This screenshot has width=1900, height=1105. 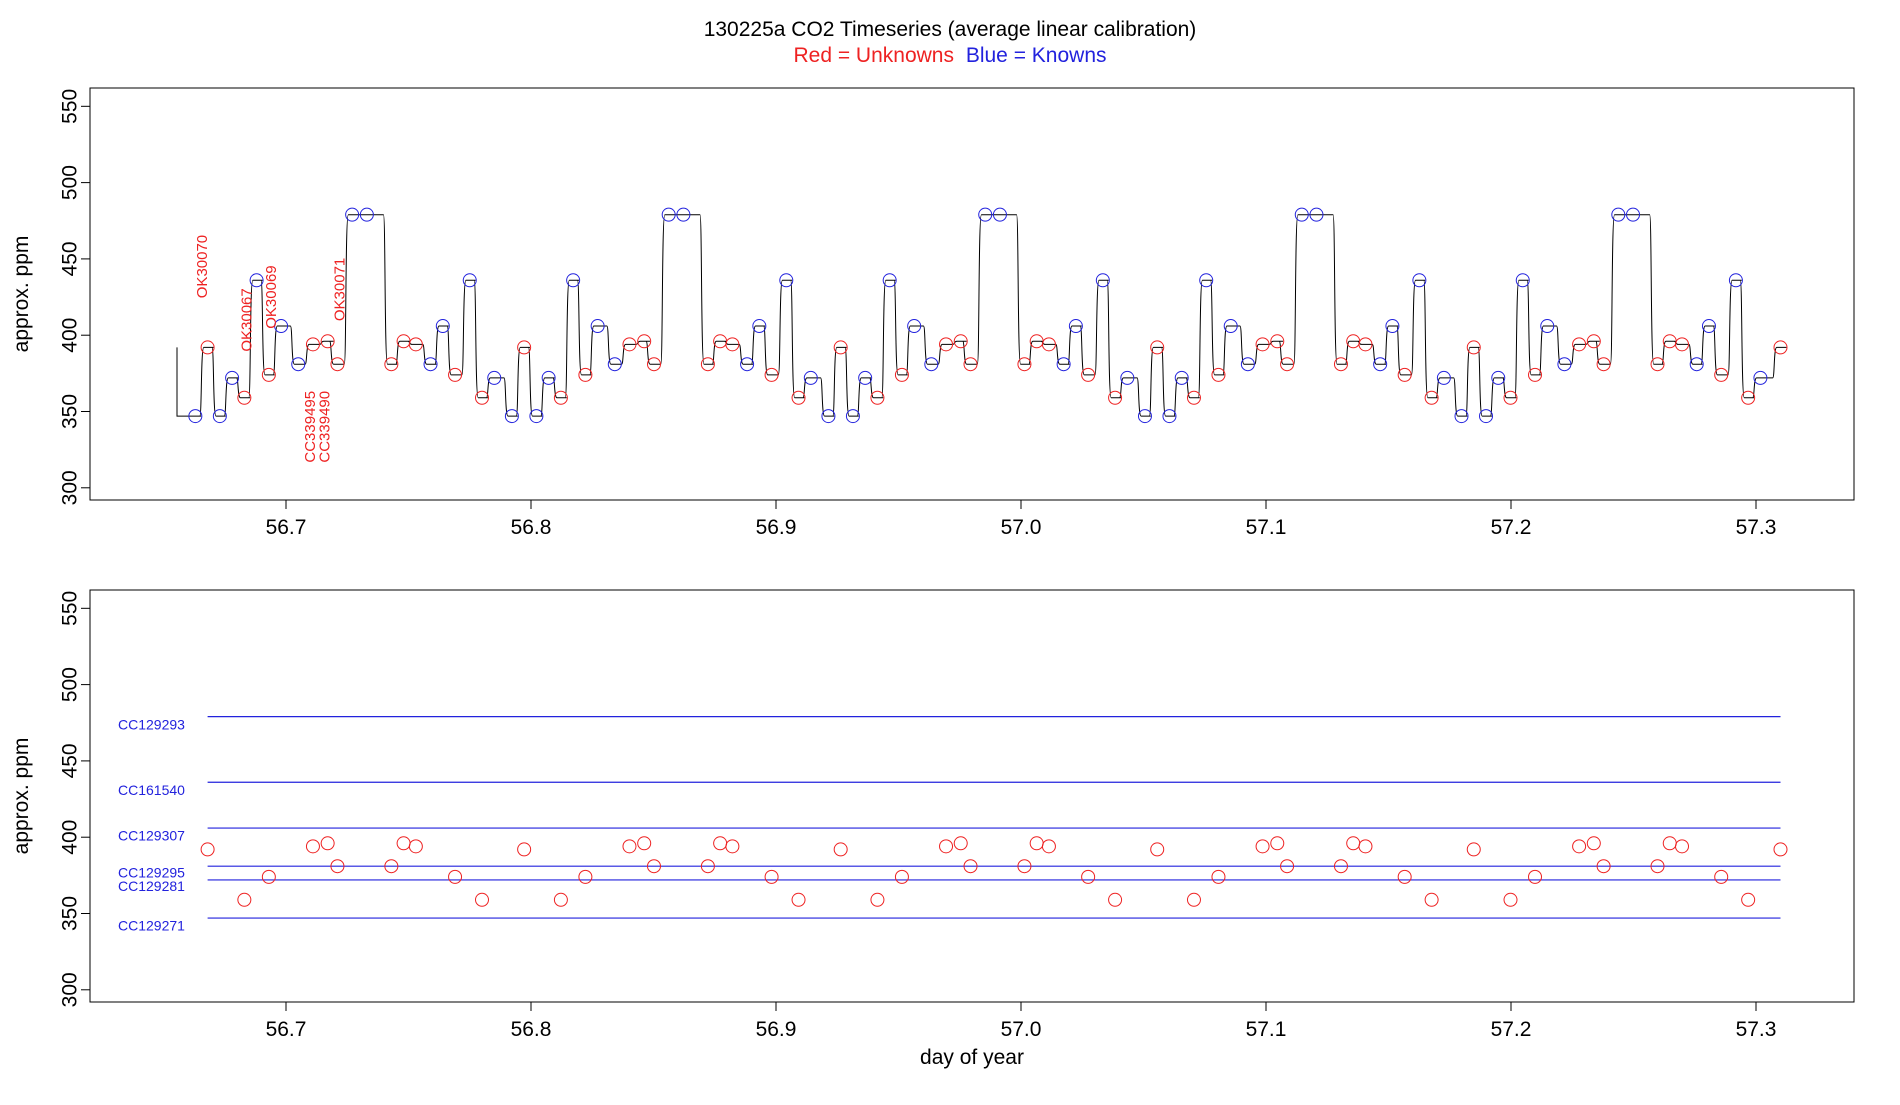 What do you see at coordinates (271, 296) in the screenshot?
I see `sample-annotation: OK30069` at bounding box center [271, 296].